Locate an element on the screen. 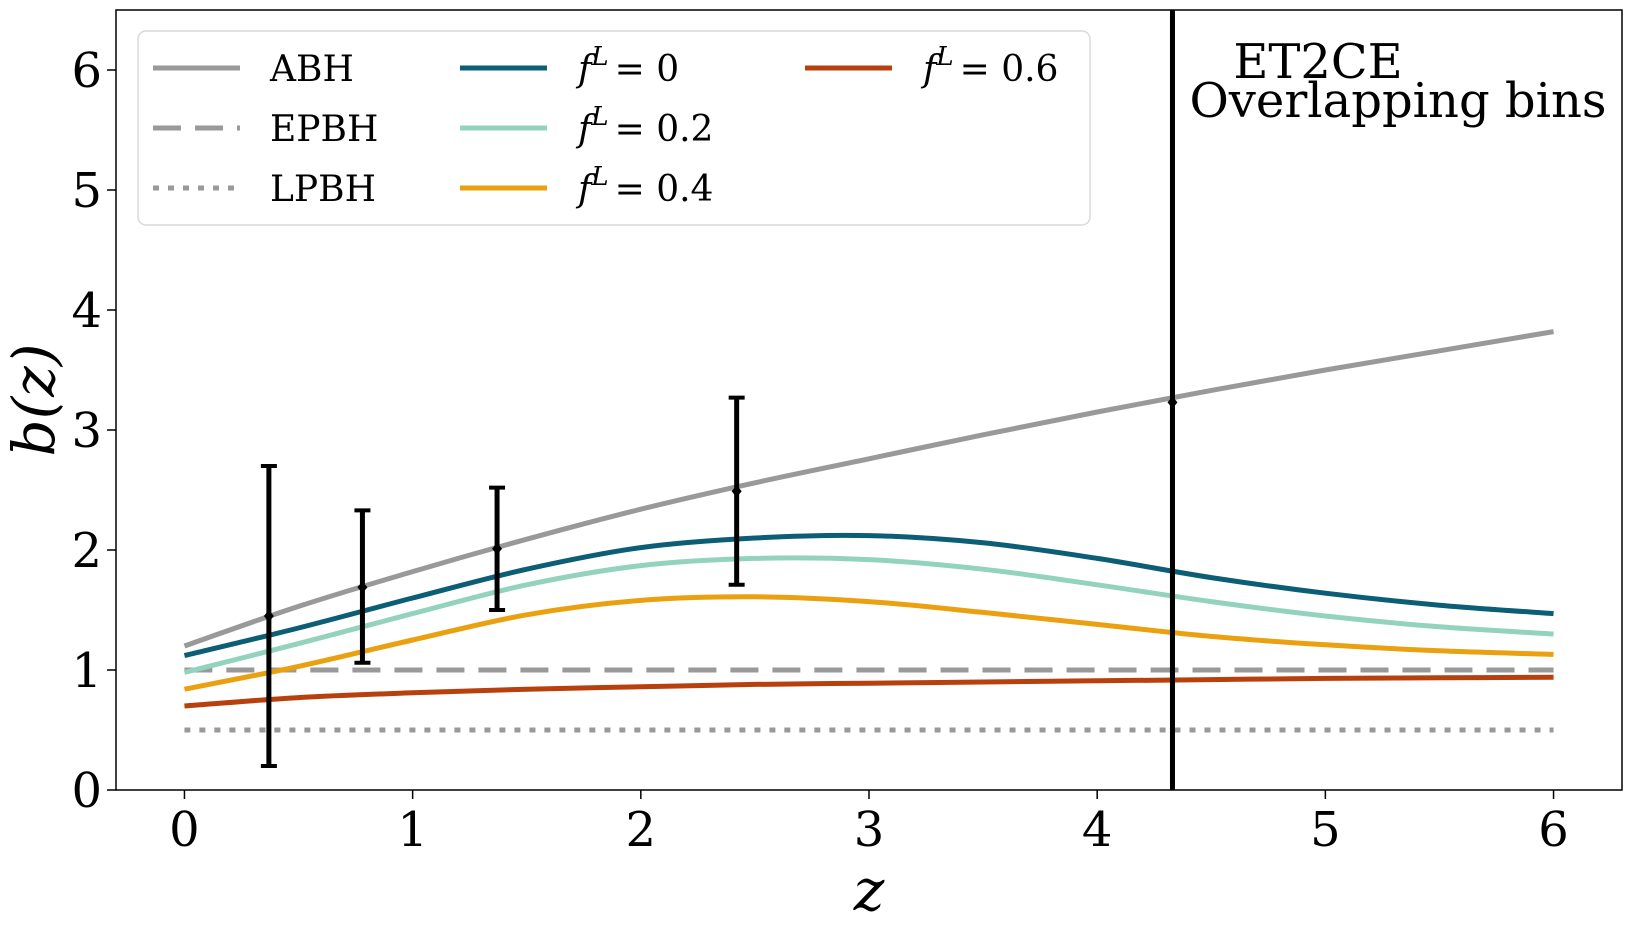  annotation-line-1: ET2CE is located at coordinates (1317, 62).